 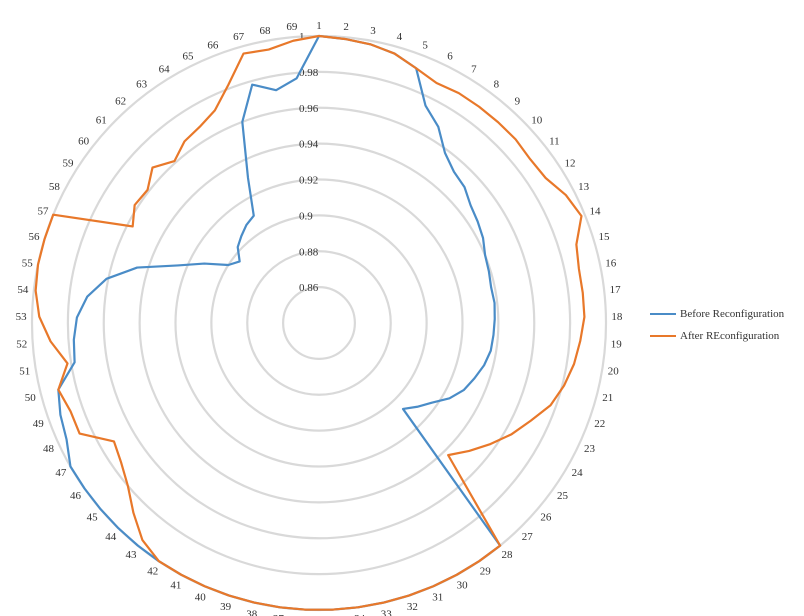 I want to click on category-label: 14, so click(x=595, y=212).